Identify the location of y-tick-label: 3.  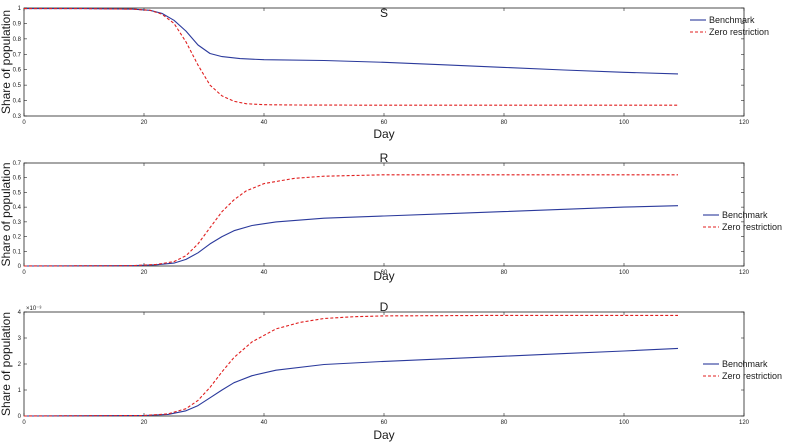
(20, 339).